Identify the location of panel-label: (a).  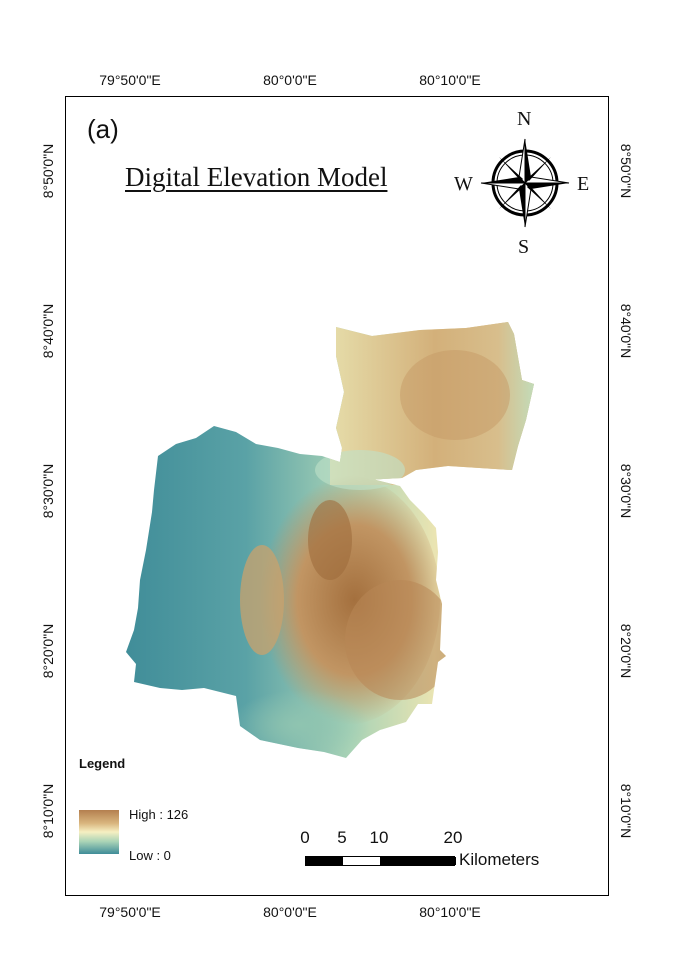
(103, 129).